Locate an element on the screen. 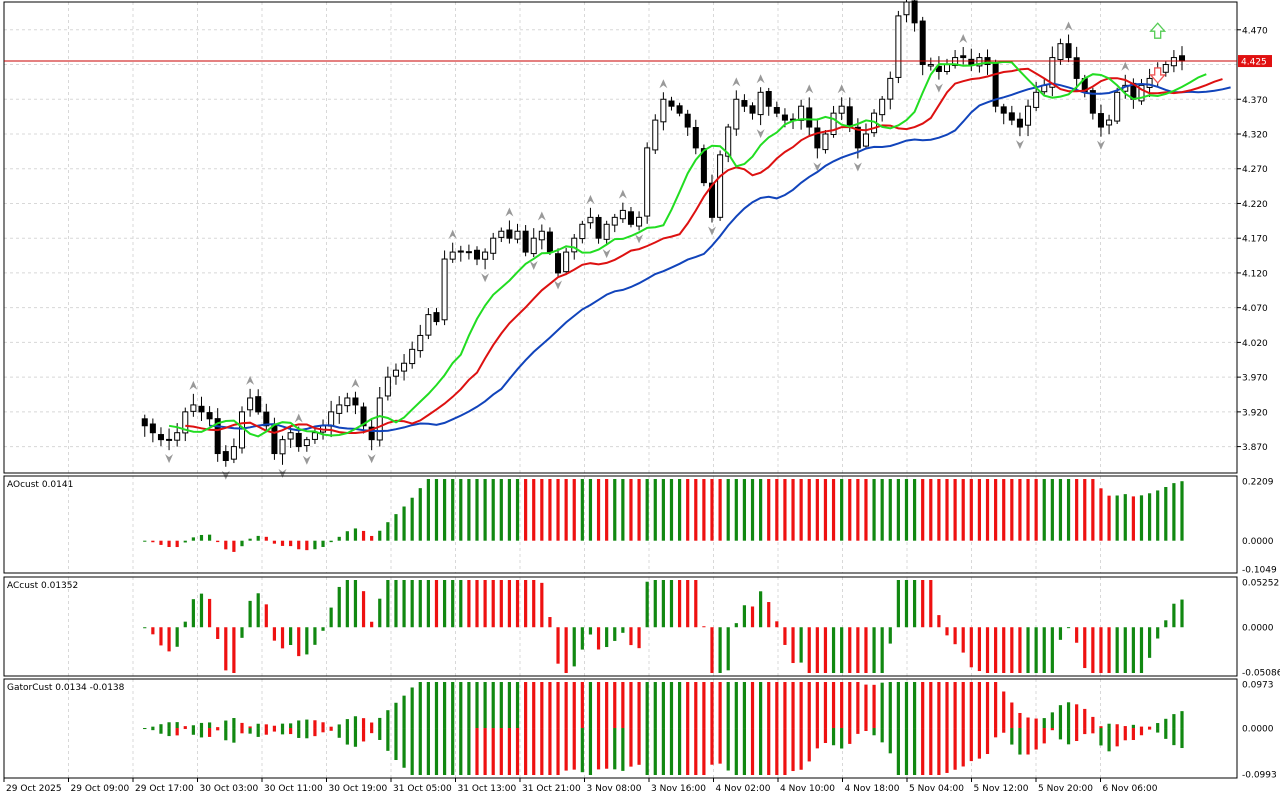 This screenshot has height=804, width=1280. indicator-axis-tick: -0.0993 is located at coordinates (1259, 776).